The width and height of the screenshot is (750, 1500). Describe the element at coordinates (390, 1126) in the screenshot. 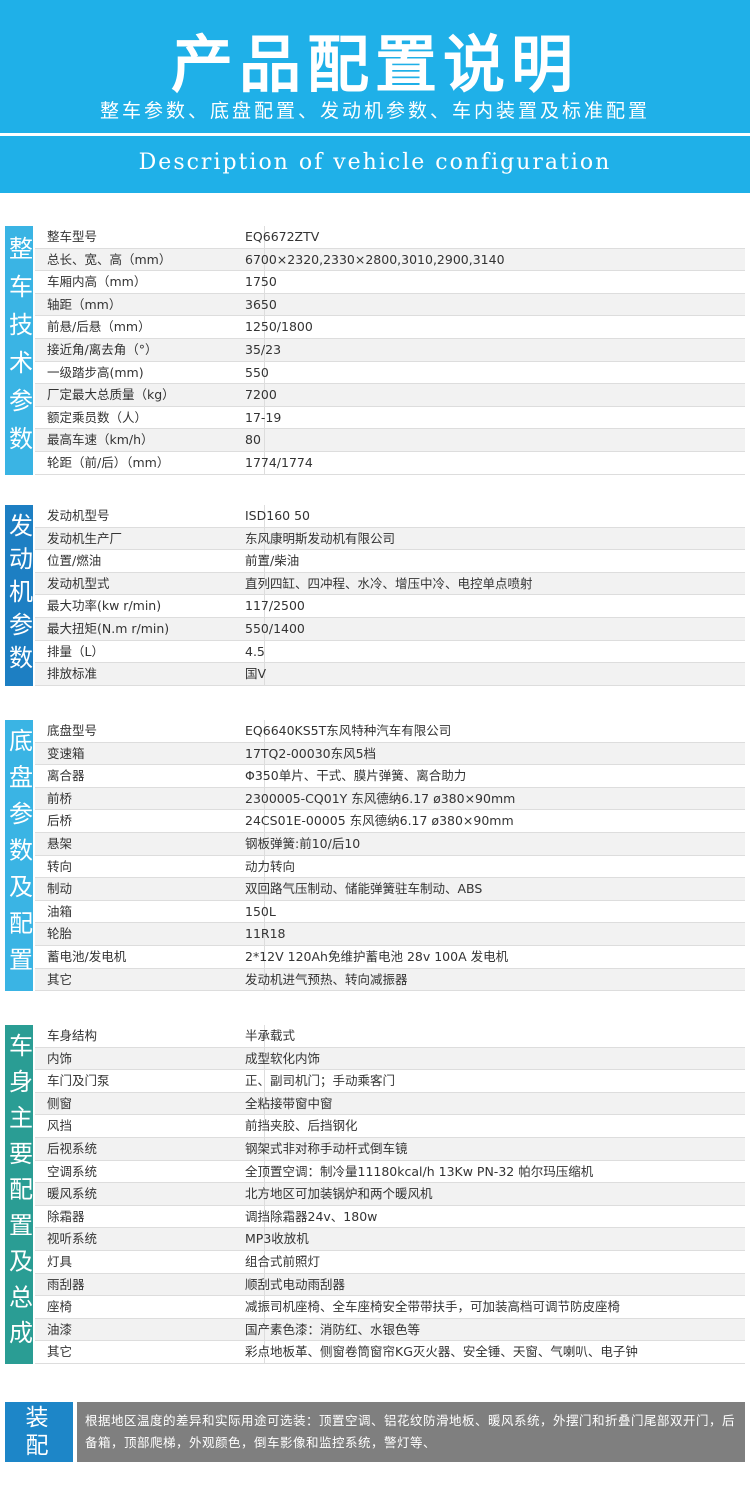

I see `table-row: 风挡 前挡夹胶、后挡钢化` at that location.